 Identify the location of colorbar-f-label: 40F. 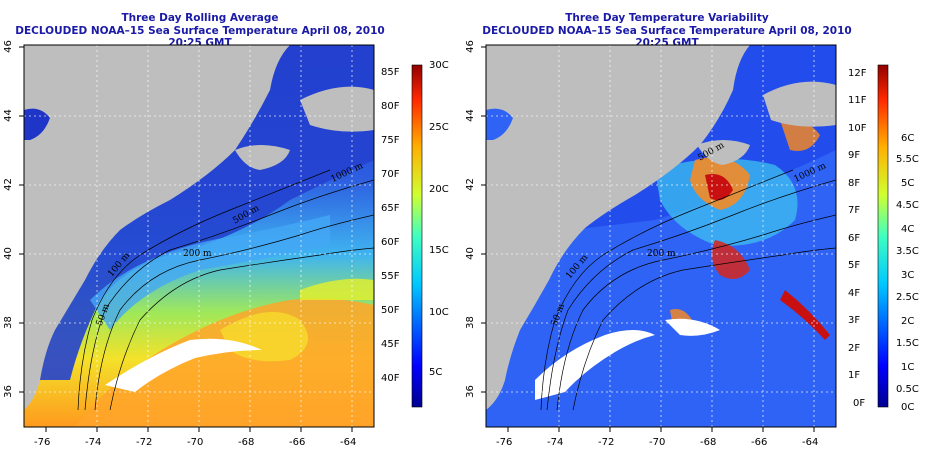
(390, 378).